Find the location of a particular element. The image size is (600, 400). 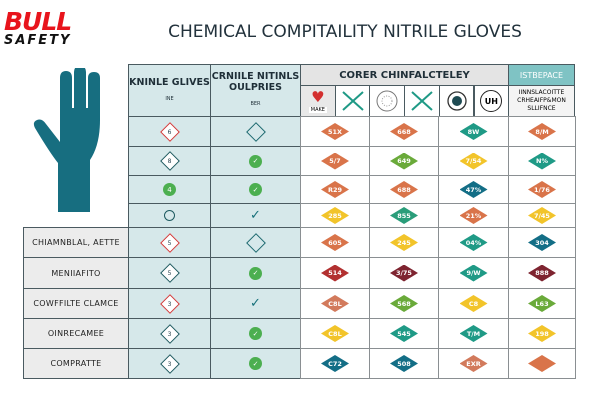

uh-icon: UH is located at coordinates (491, 101).